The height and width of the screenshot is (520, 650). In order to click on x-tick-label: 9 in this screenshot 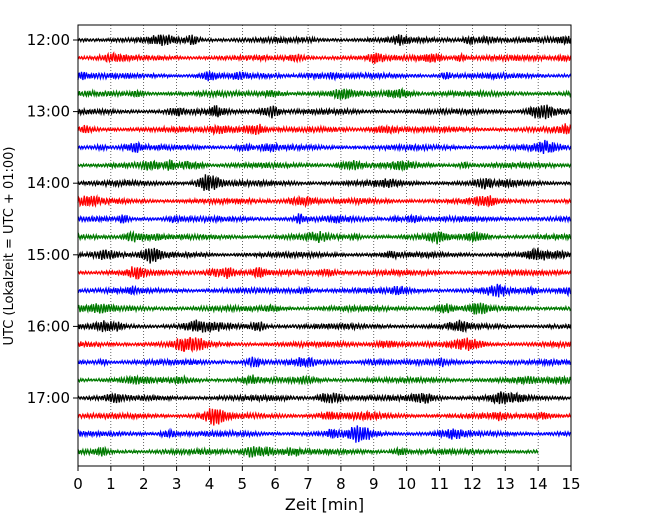, I will do `click(374, 484)`.